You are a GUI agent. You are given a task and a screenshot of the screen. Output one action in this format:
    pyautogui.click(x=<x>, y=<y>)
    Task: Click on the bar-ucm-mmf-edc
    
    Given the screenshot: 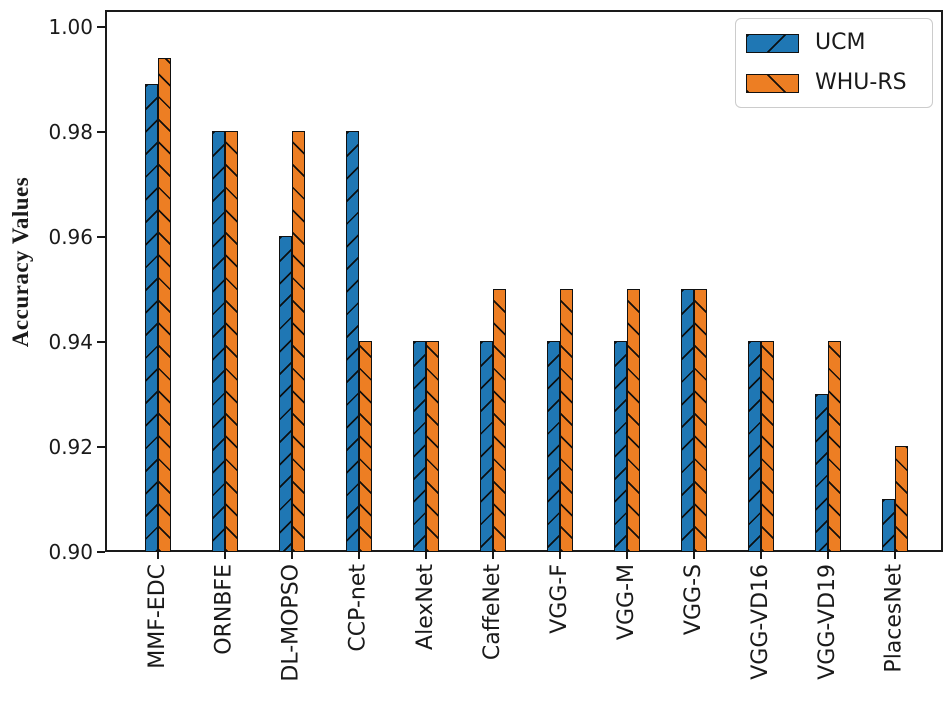 What is the action you would take?
    pyautogui.click(x=151, y=317)
    